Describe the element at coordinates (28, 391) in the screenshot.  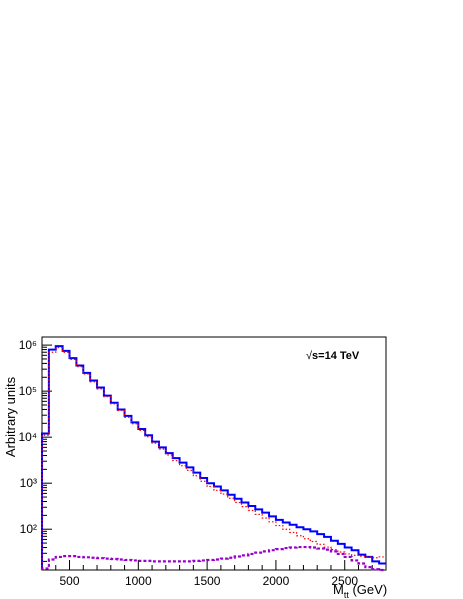
I see `y-tick-label: 10⁵` at that location.